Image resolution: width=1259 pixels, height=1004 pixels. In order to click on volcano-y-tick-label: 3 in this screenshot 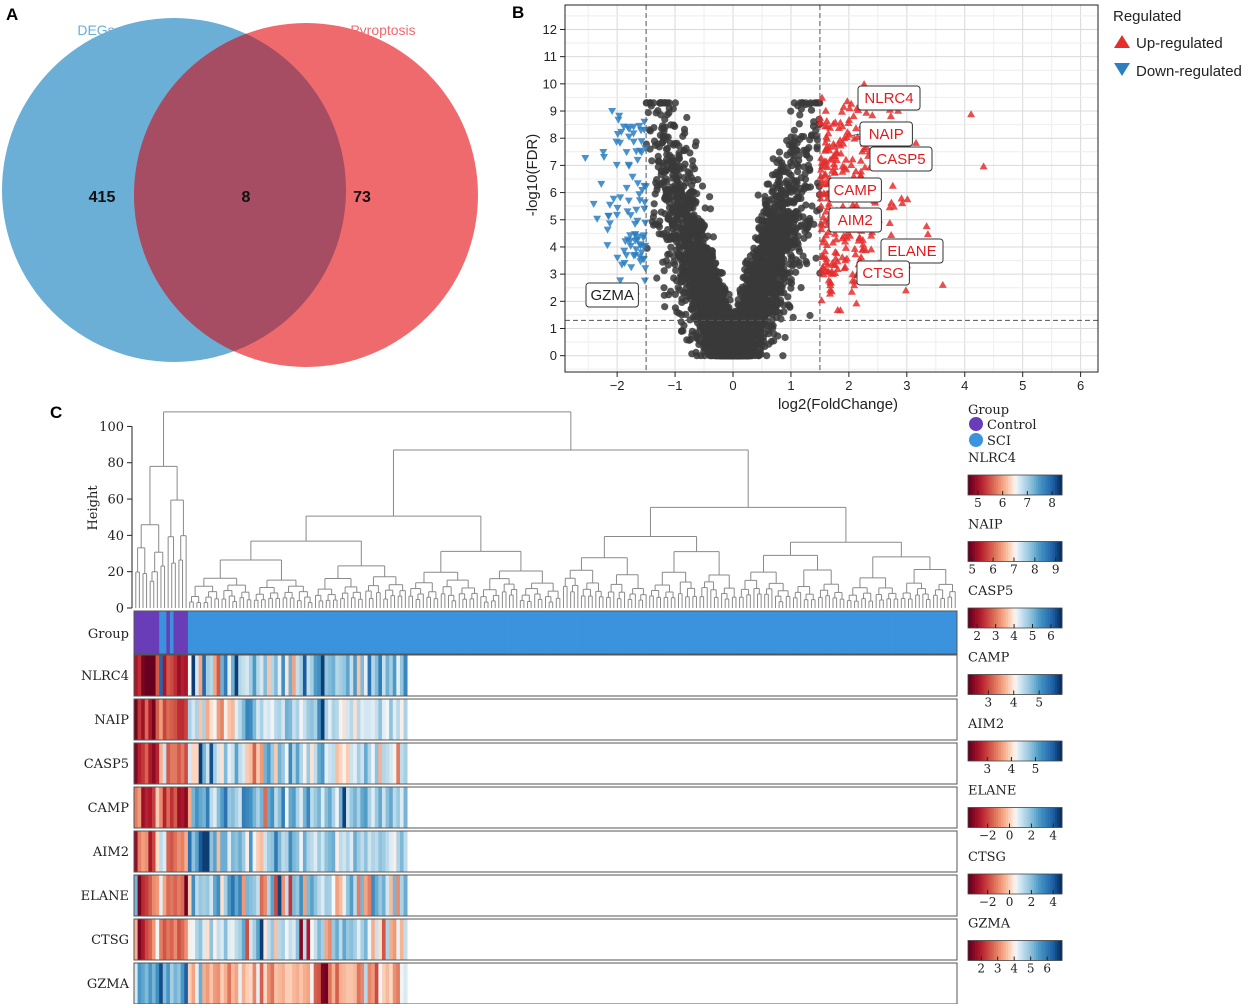, I will do `click(553, 274)`.